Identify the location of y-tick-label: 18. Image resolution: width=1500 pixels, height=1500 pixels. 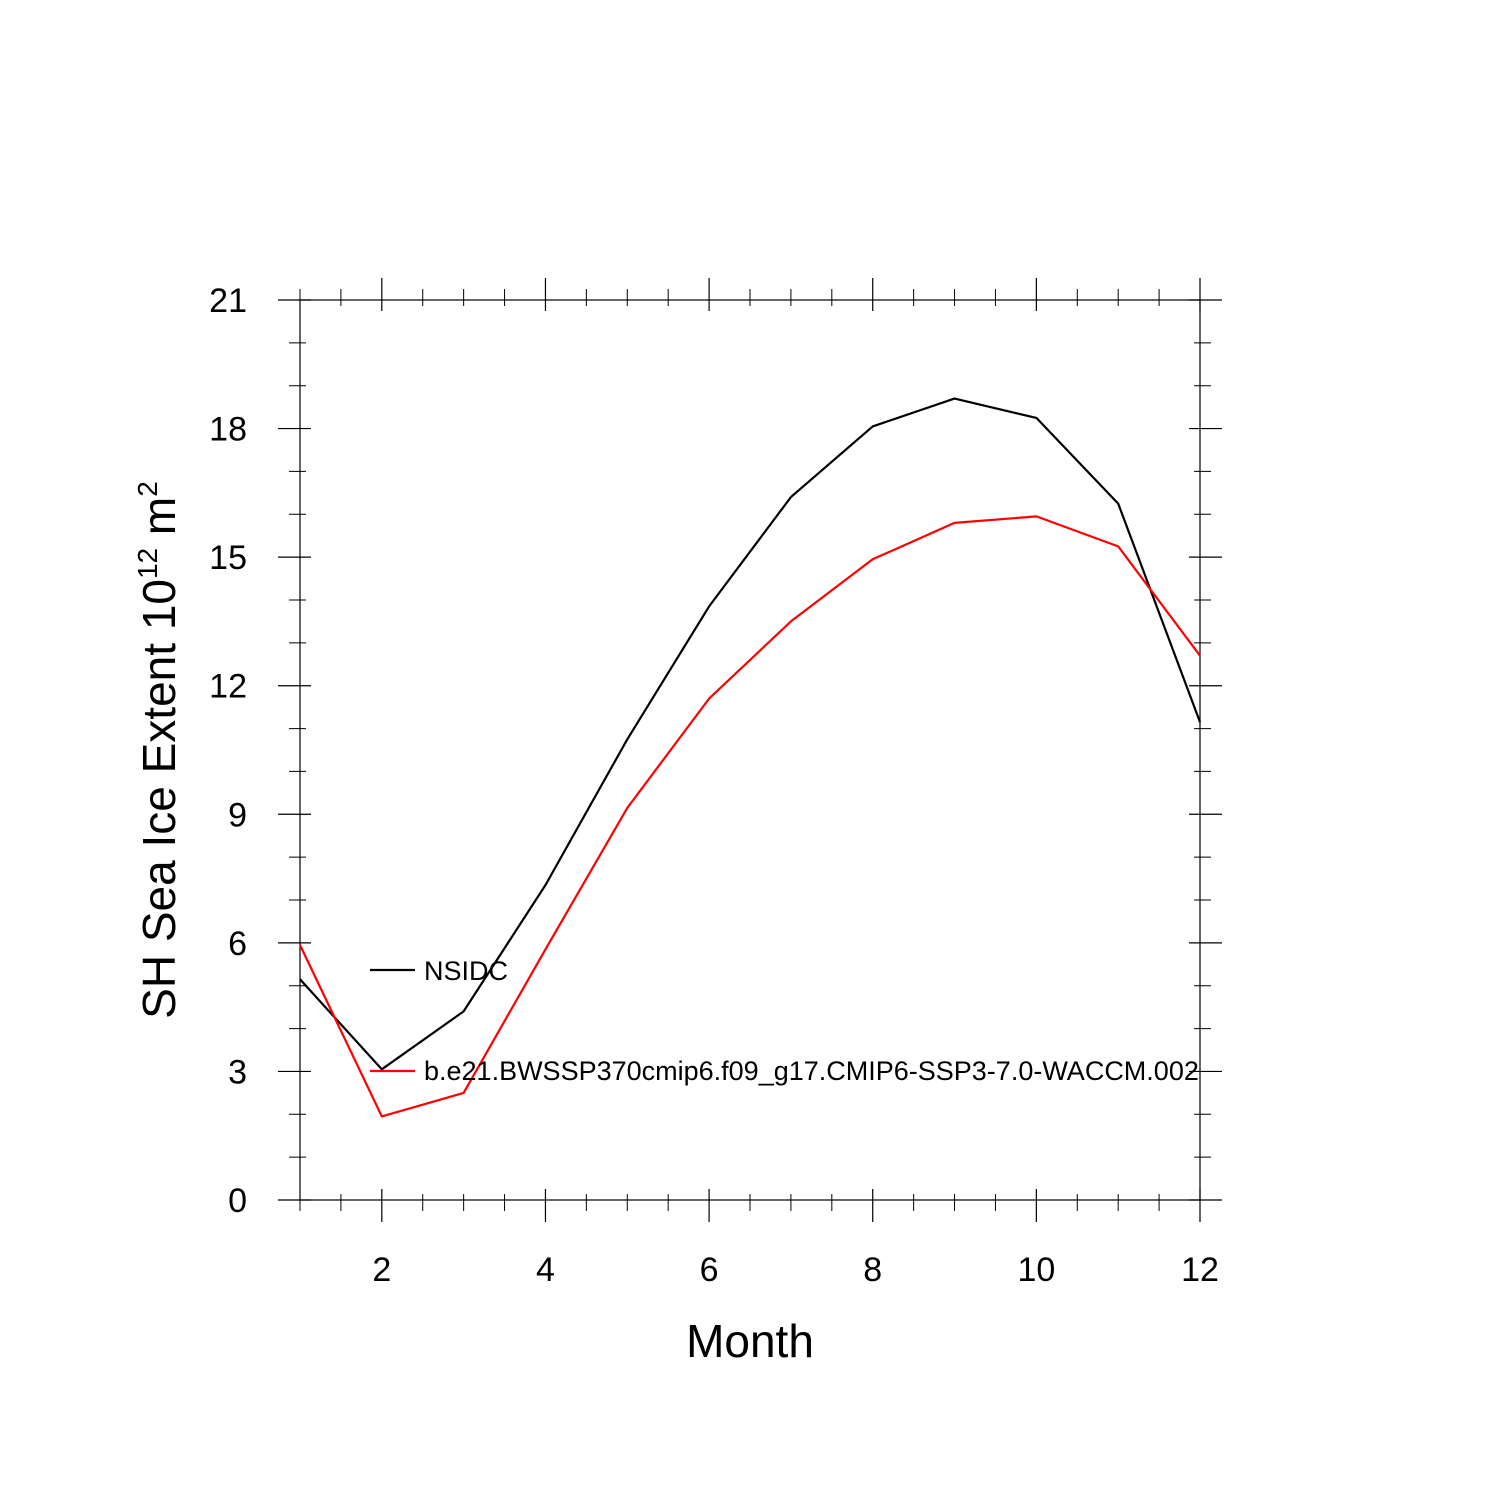
(228, 430).